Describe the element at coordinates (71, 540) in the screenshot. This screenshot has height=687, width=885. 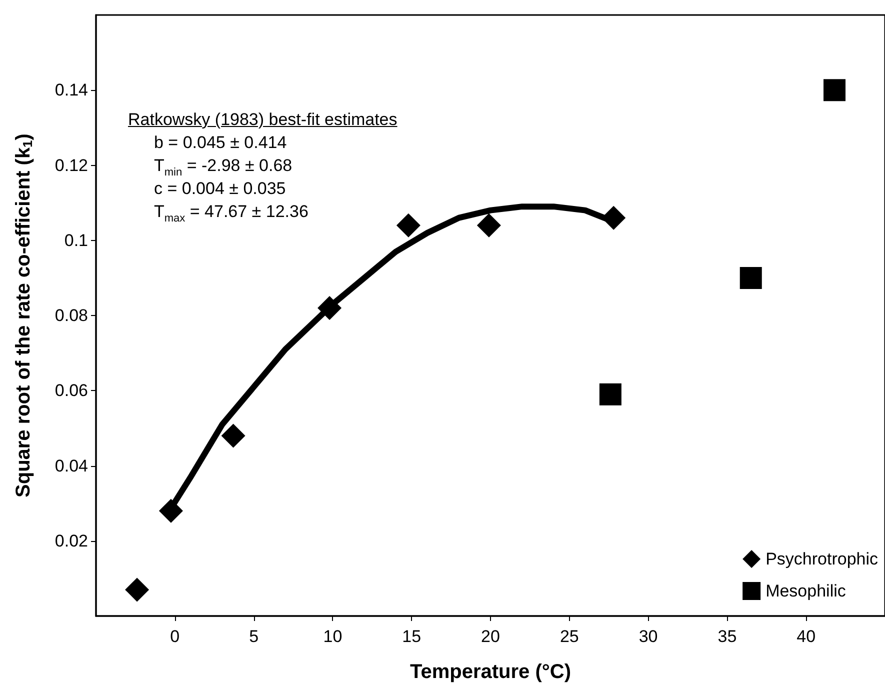
I see `y-tick-label: 0.02` at that location.